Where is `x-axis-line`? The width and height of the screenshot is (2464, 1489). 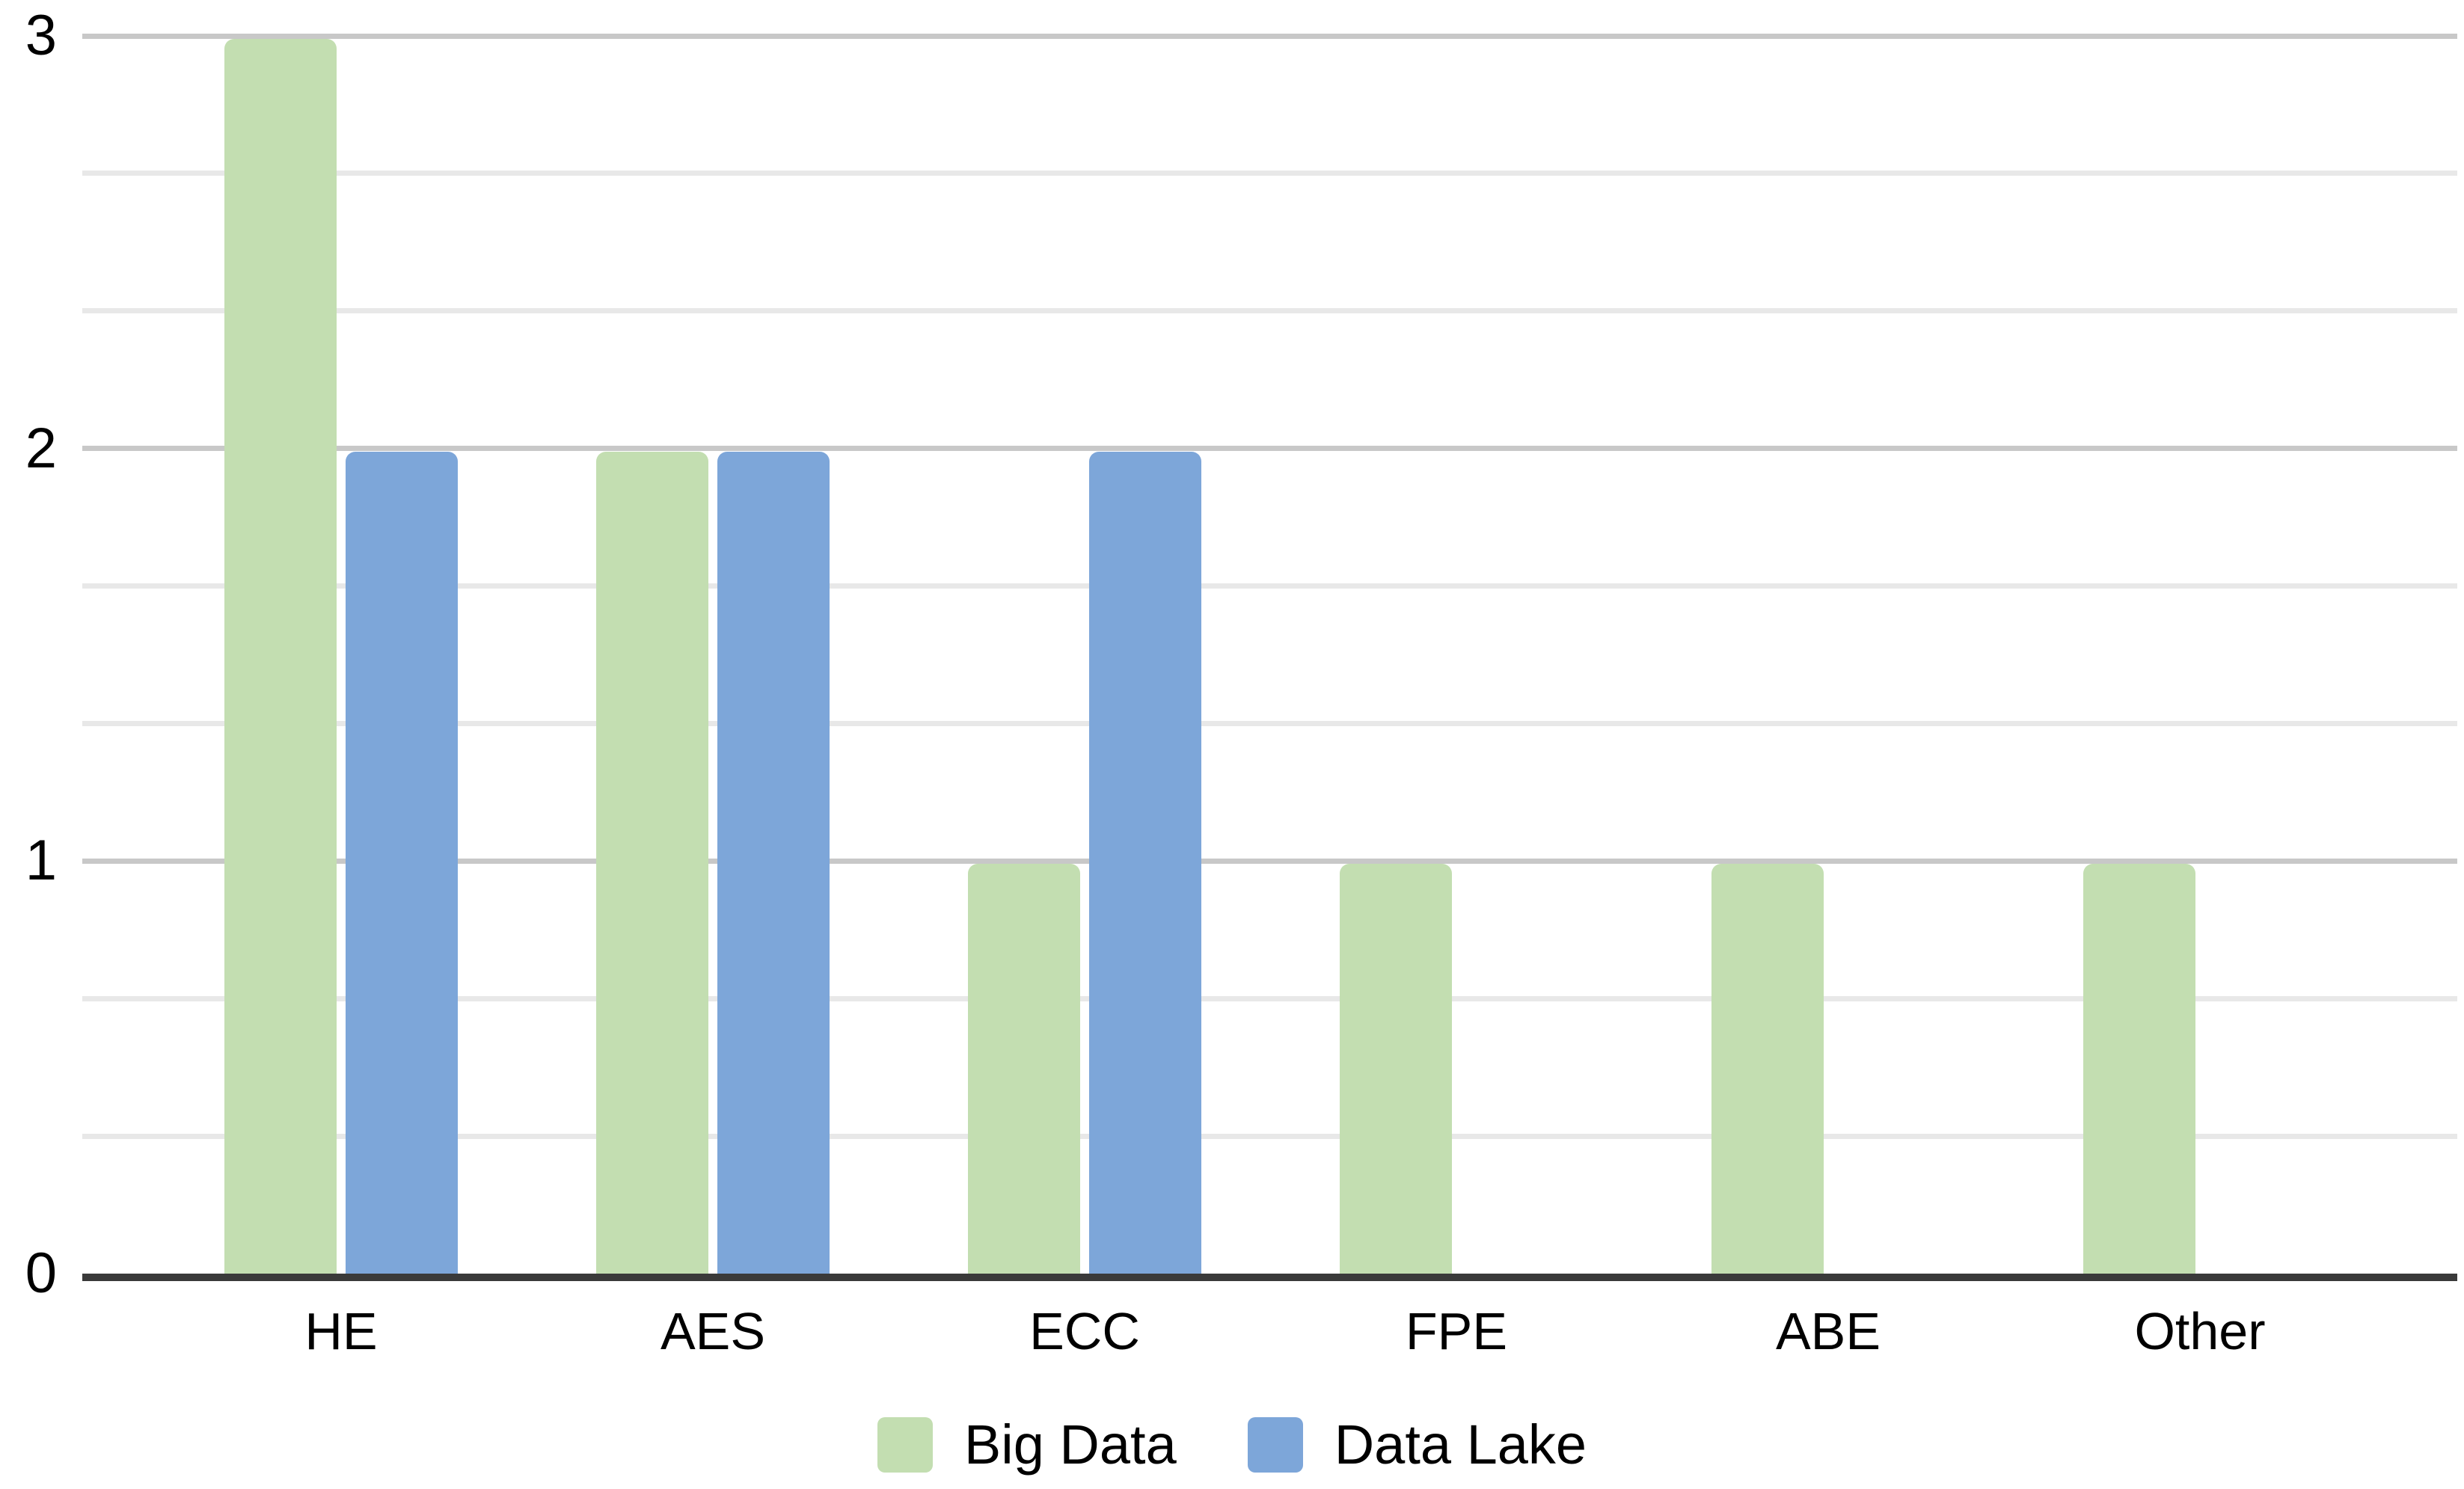
x-axis-line is located at coordinates (1269, 1277).